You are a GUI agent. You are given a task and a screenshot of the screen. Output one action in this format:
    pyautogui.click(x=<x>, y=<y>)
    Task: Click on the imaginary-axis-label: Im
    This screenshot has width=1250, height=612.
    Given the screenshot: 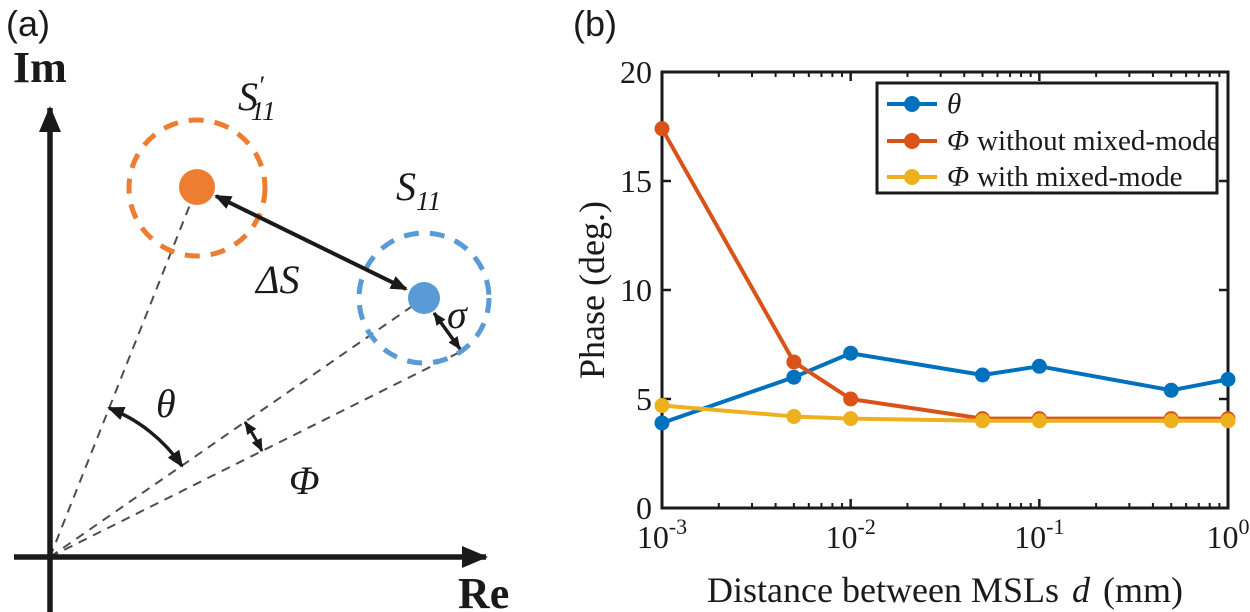 What is the action you would take?
    pyautogui.click(x=40, y=67)
    